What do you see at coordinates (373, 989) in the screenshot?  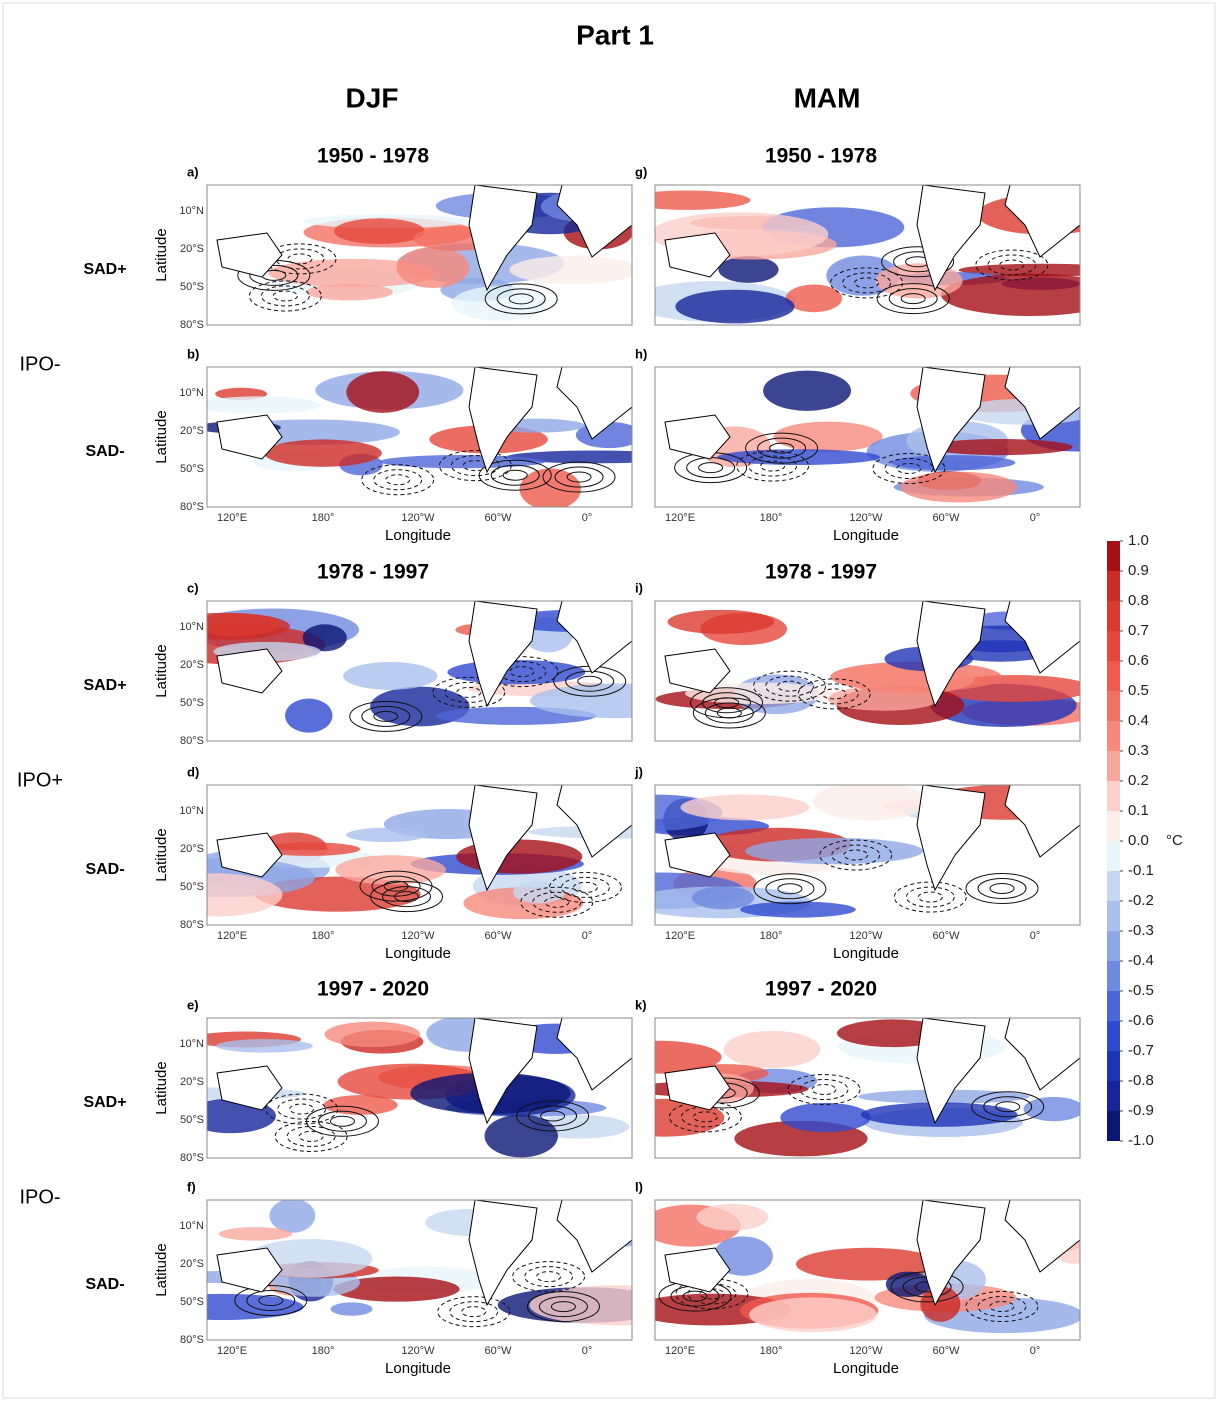 I see `period-title: 1997 - 2020` at bounding box center [373, 989].